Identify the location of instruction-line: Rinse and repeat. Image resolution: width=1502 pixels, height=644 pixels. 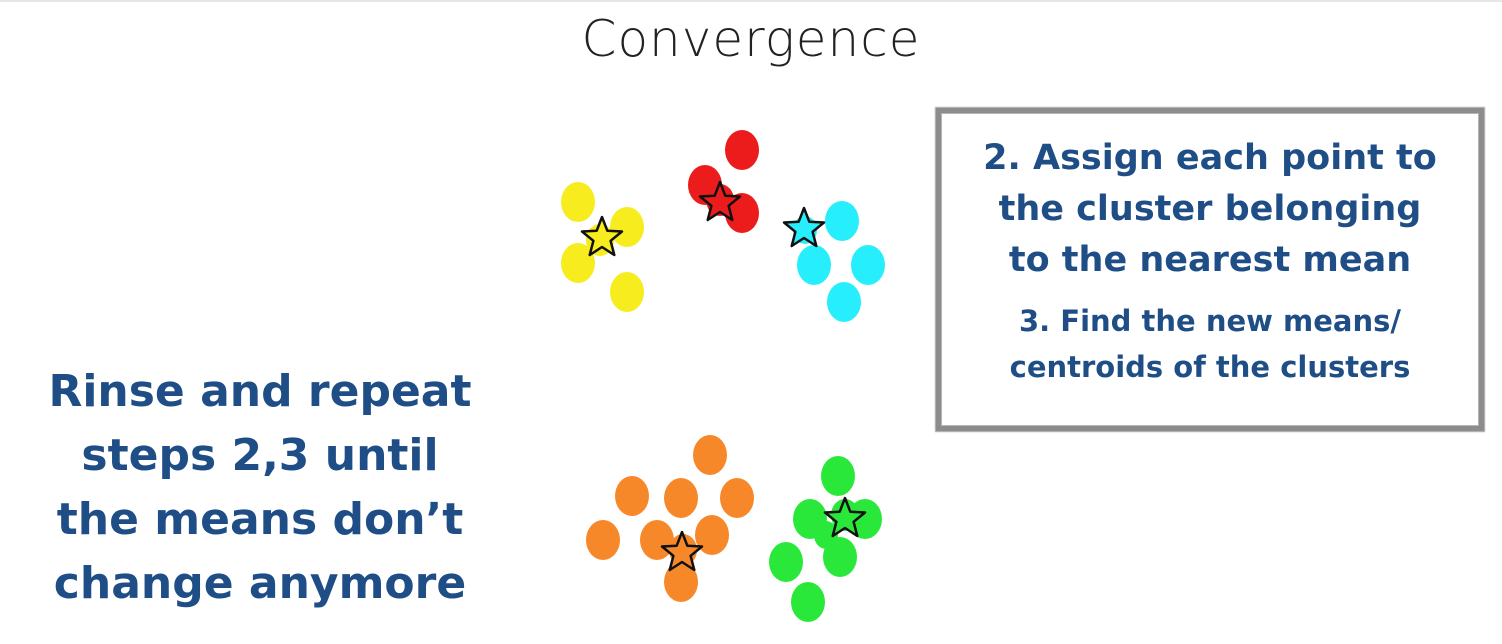
(260, 392).